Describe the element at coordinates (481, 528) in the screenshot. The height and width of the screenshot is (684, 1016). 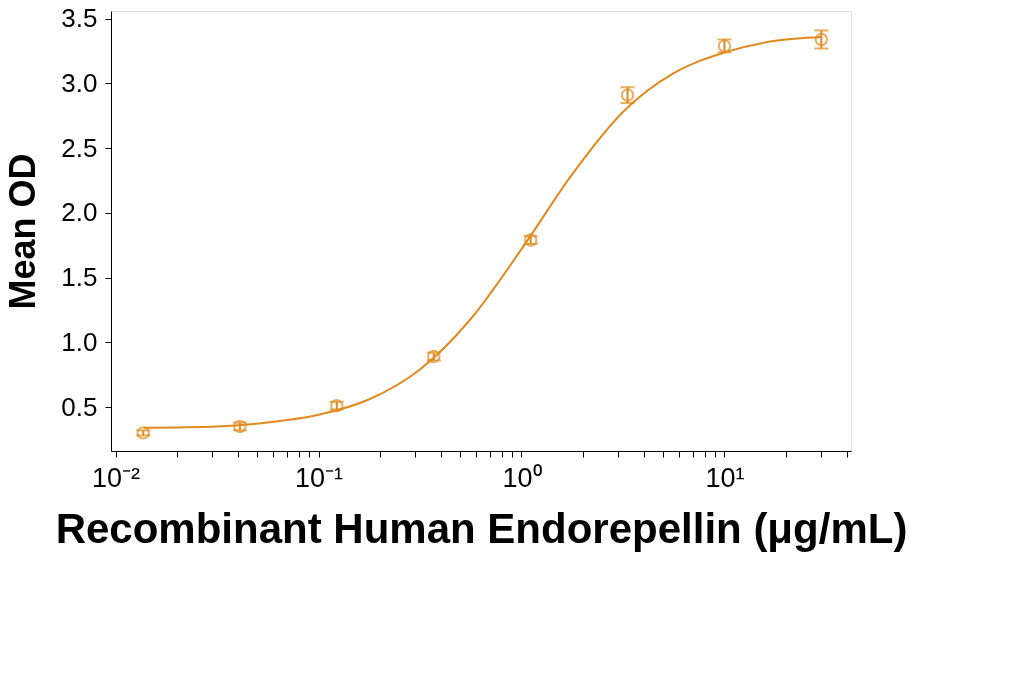
I see `x-axis-title: Recombinant Human Endorepellin (μg/mL)` at that location.